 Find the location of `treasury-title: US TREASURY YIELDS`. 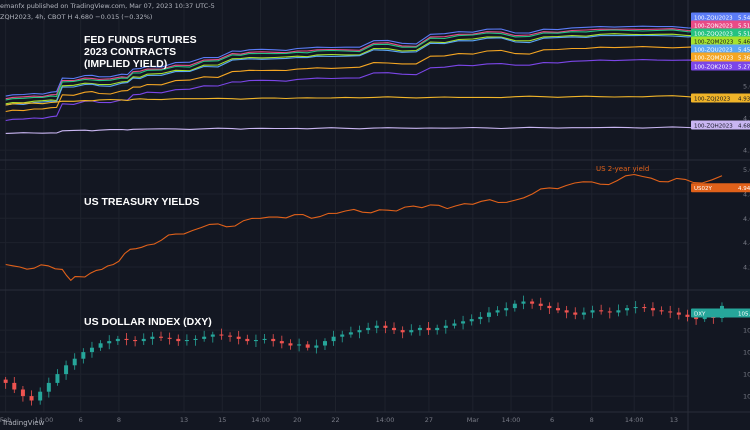

treasury-title: US TREASURY YIELDS is located at coordinates (142, 202).